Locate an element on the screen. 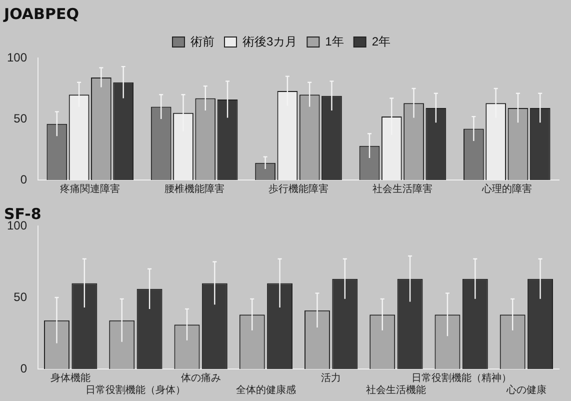  x-tick-label: 腰椎機能障害 is located at coordinates (194, 188).